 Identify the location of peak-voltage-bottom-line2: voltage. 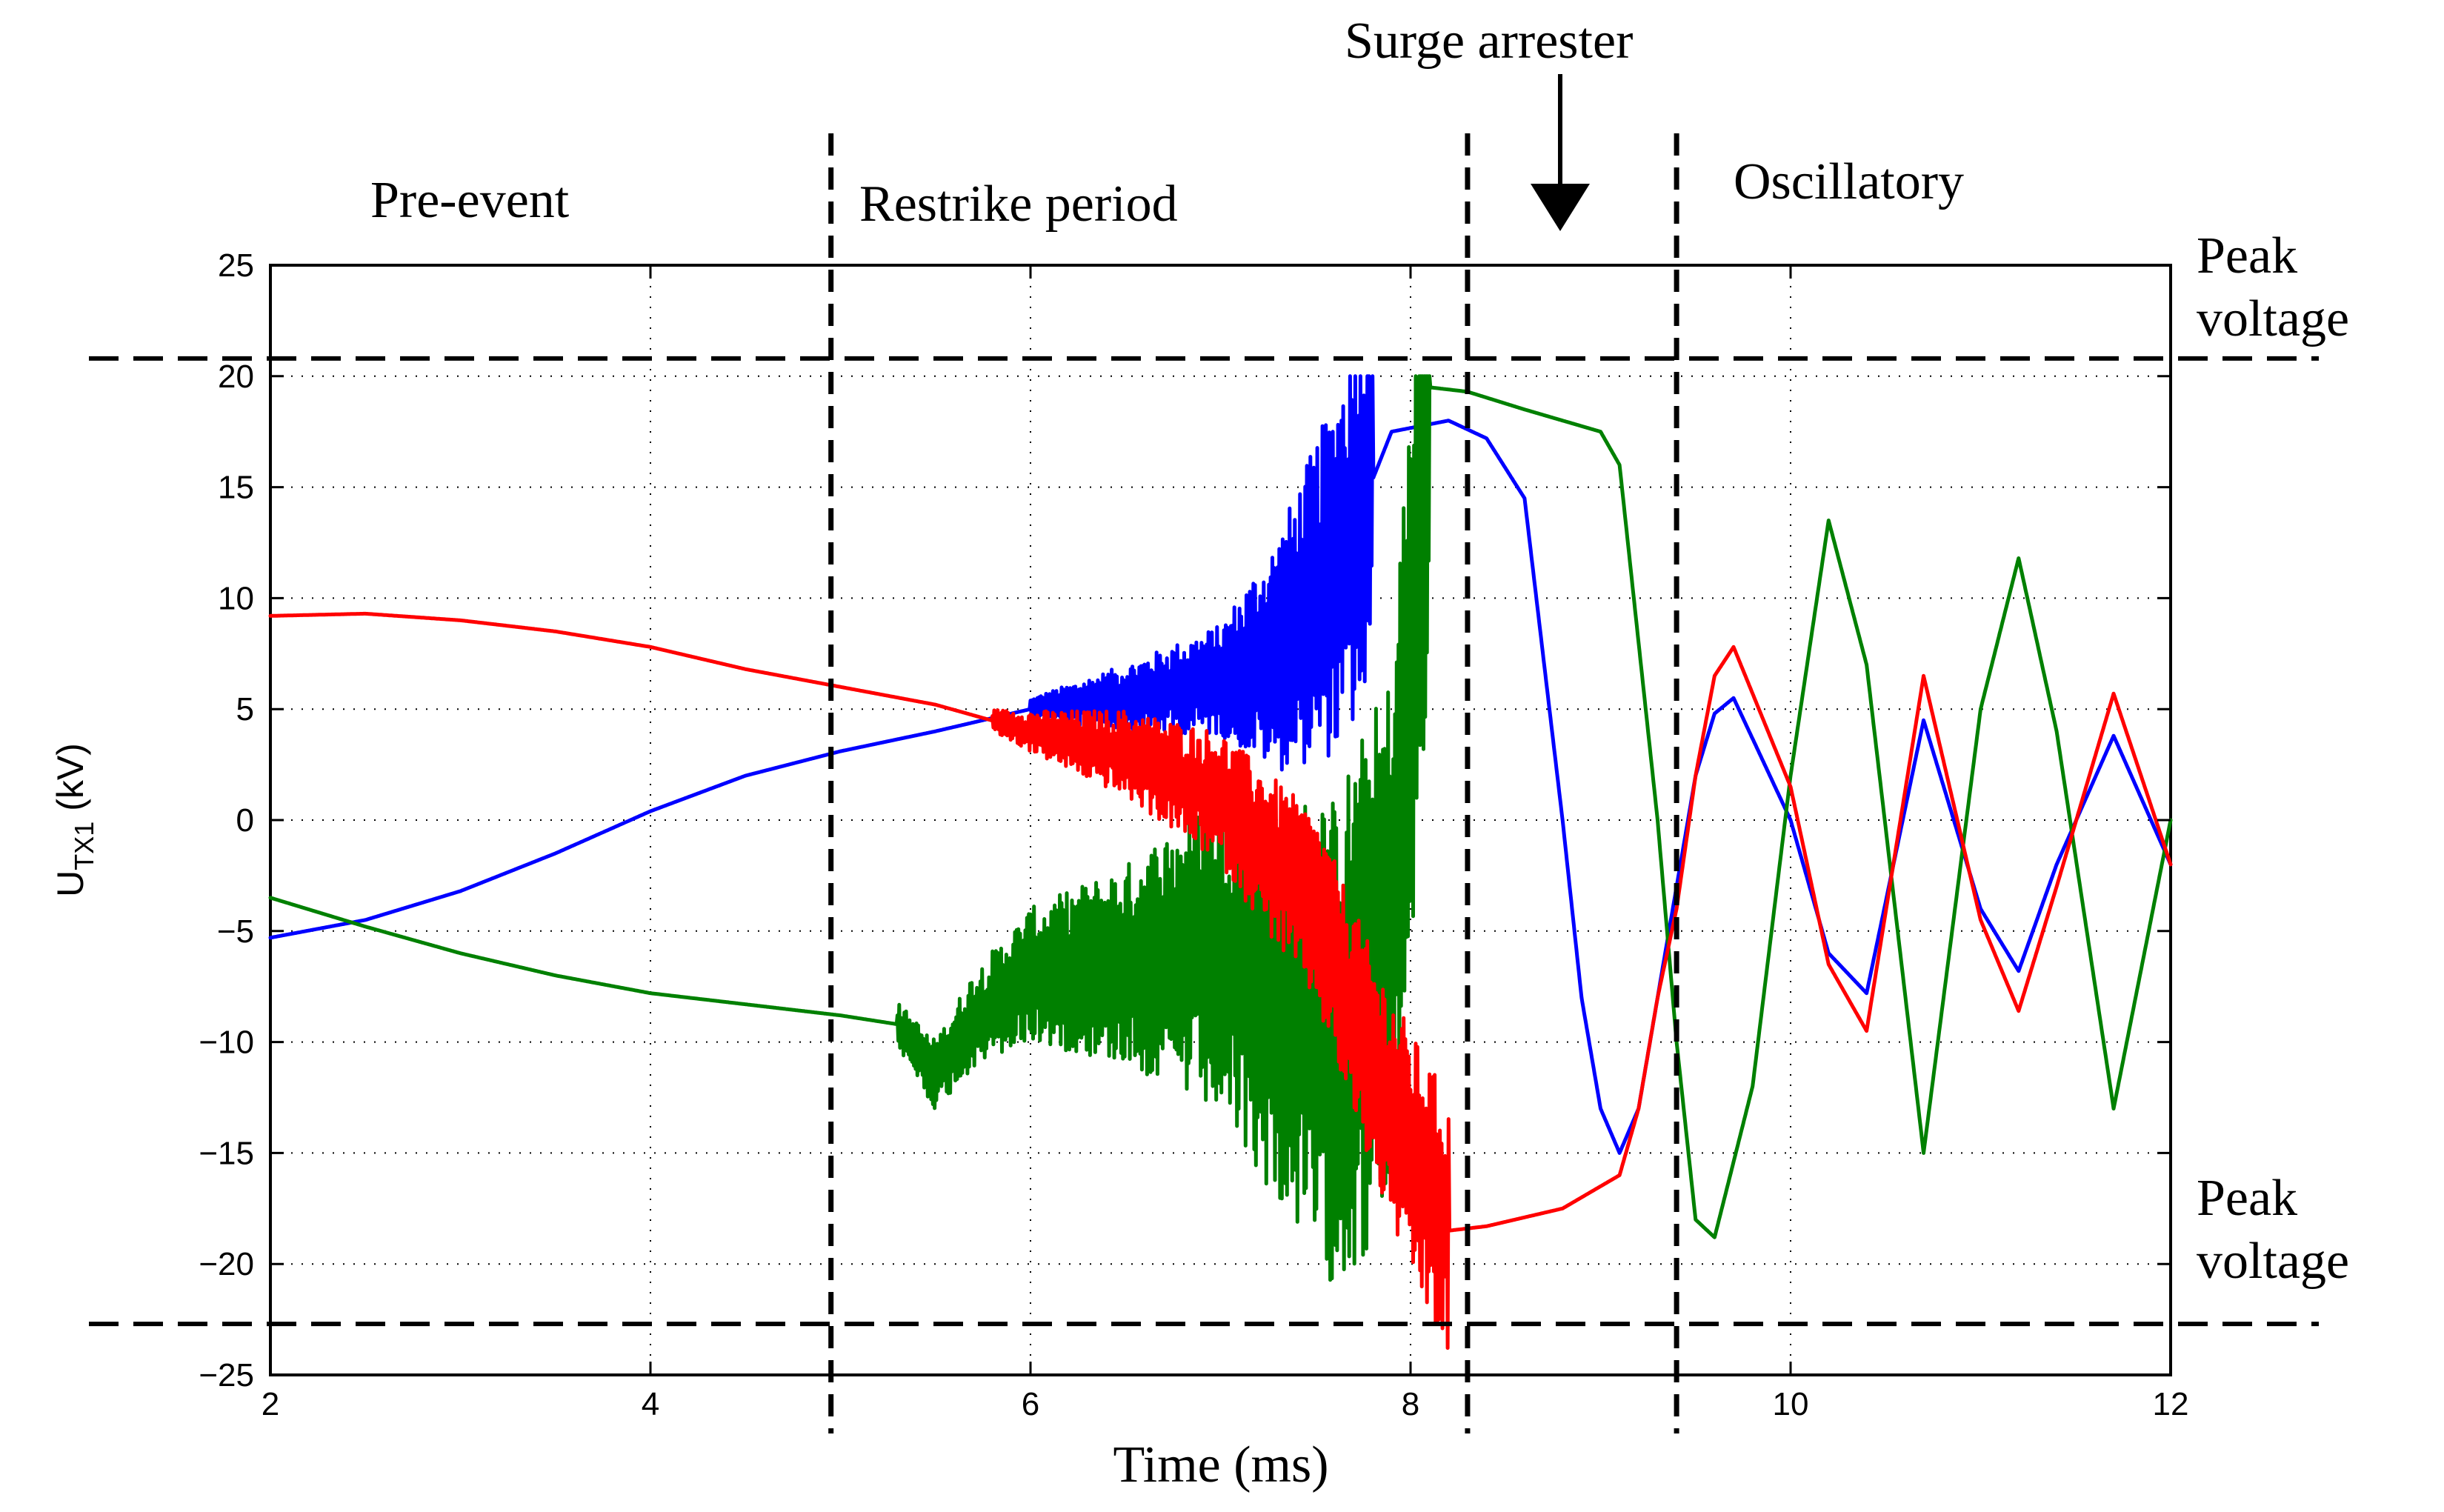
(2273, 1261).